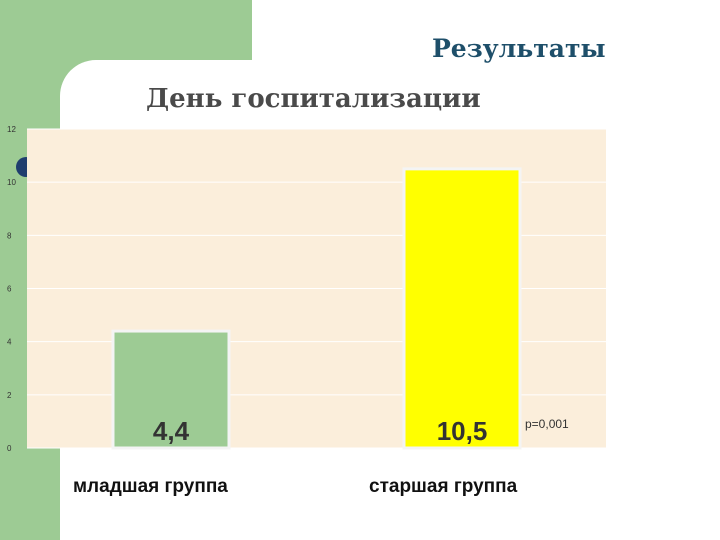  I want to click on y-tick-label: 10, so click(11, 182).